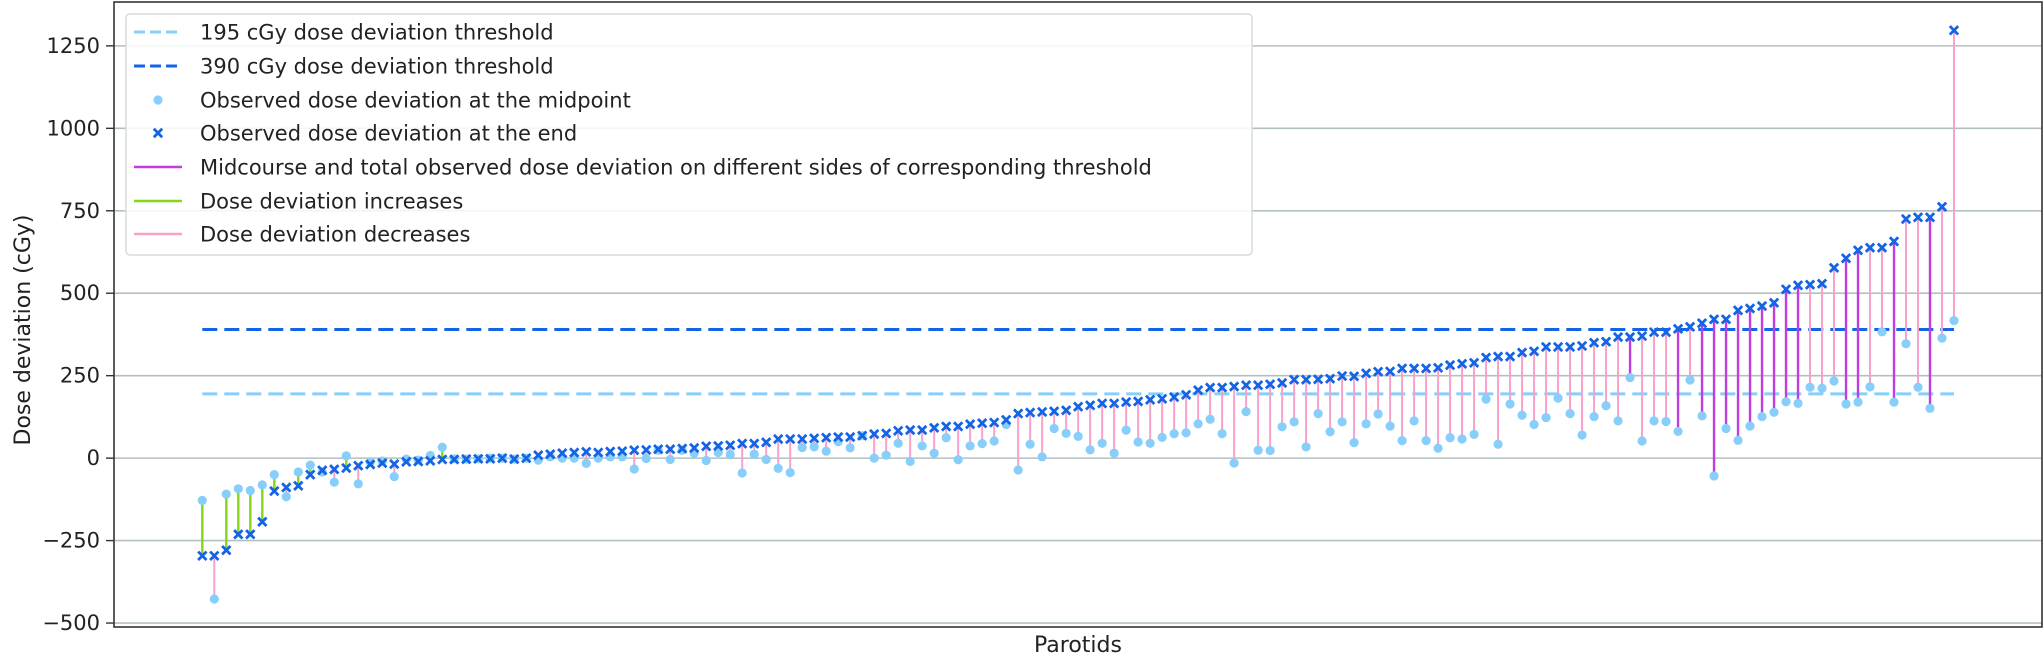 The height and width of the screenshot is (658, 2044). Describe the element at coordinates (331, 202) in the screenshot. I see `legend-label: Dose deviation increases` at that location.